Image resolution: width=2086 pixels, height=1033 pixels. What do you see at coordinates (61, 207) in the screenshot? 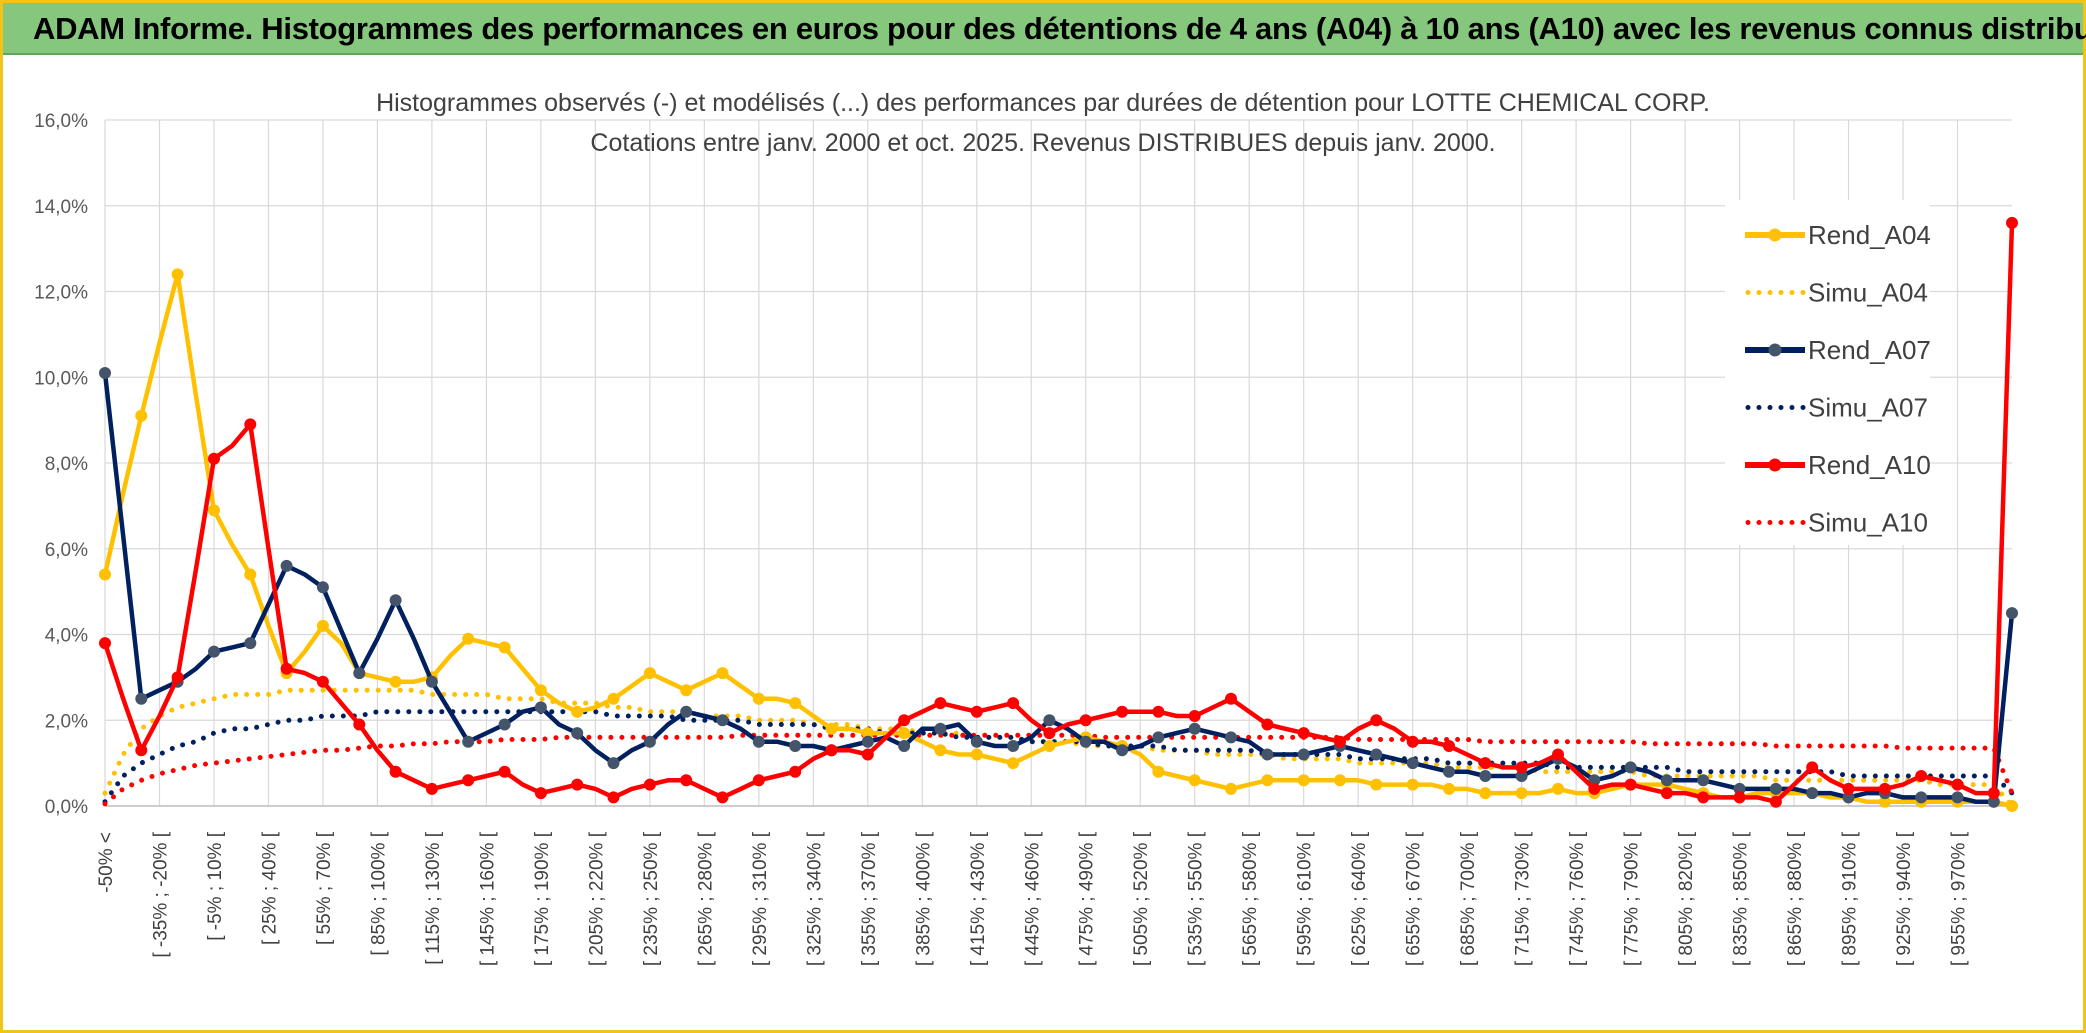
I see `y-tick-label: 14,0%` at bounding box center [61, 207].